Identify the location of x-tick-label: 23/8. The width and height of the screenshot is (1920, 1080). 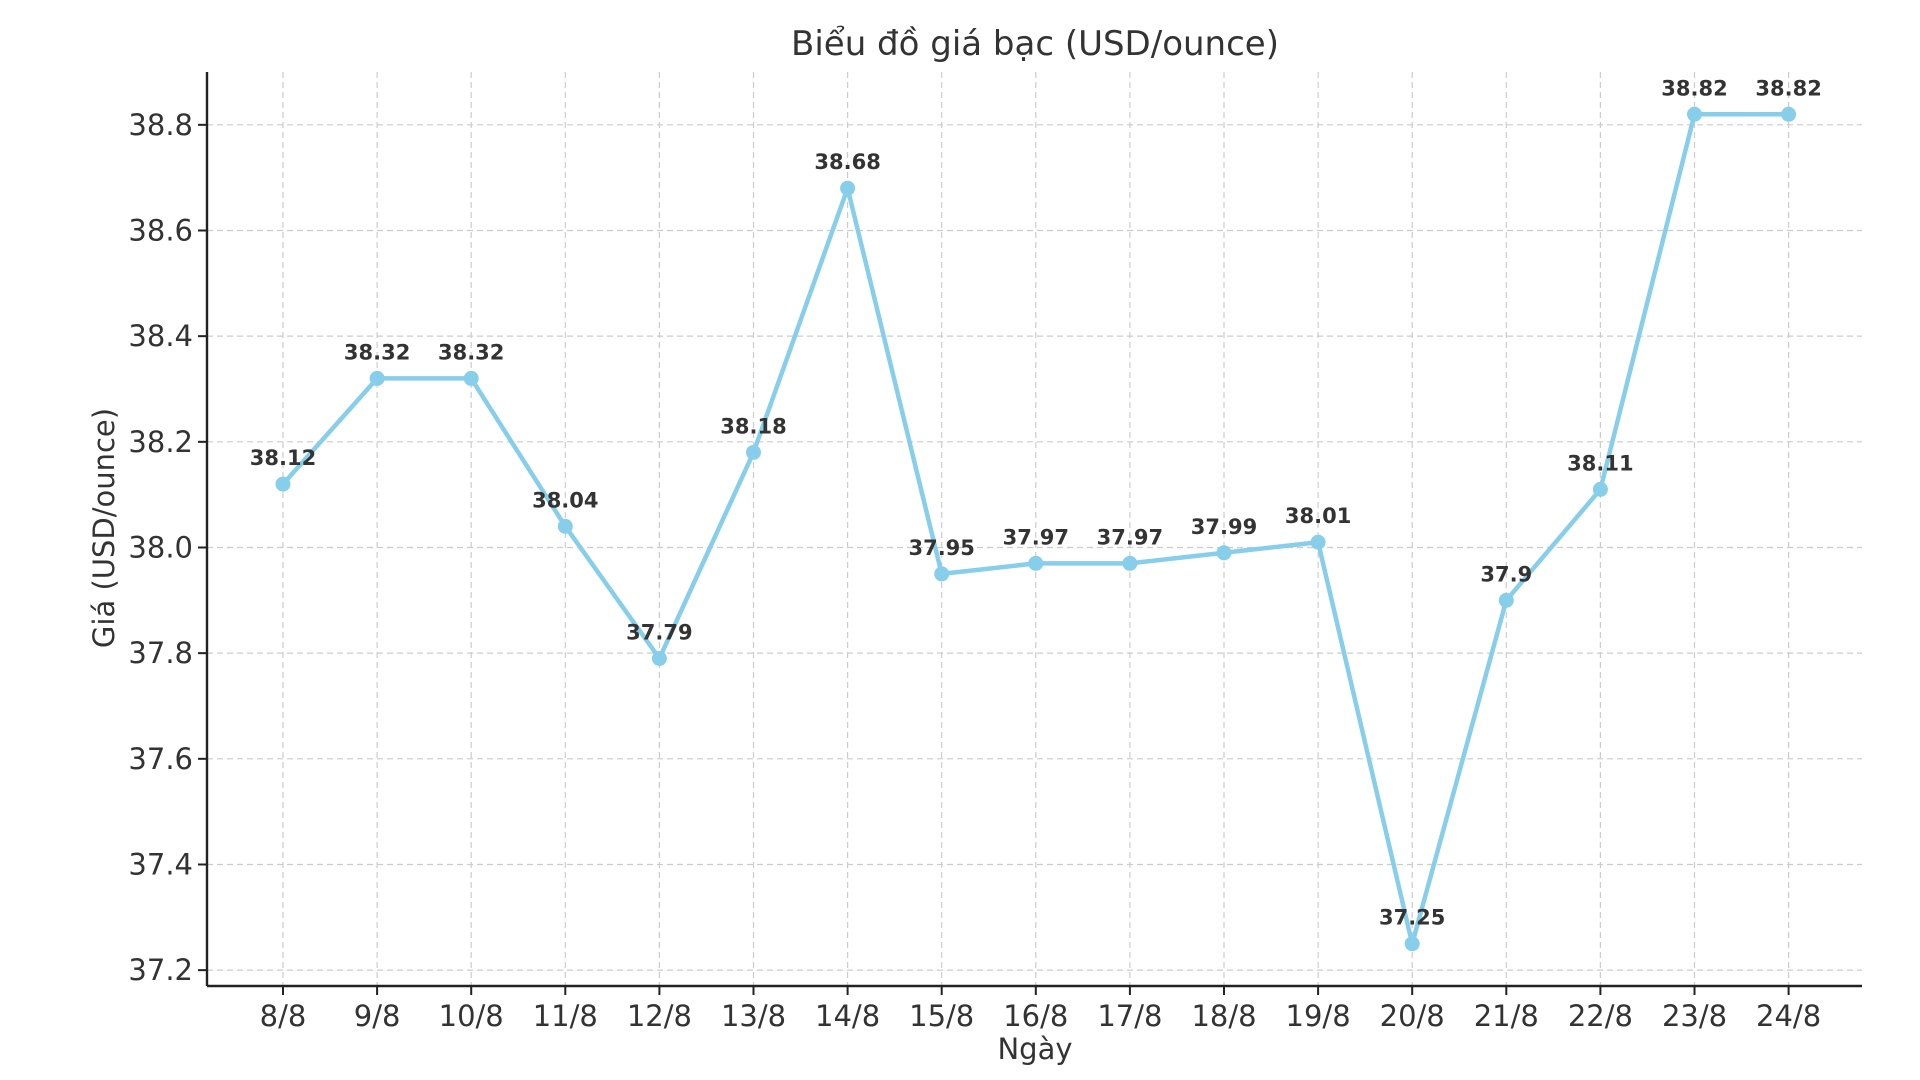
(1694, 1016).